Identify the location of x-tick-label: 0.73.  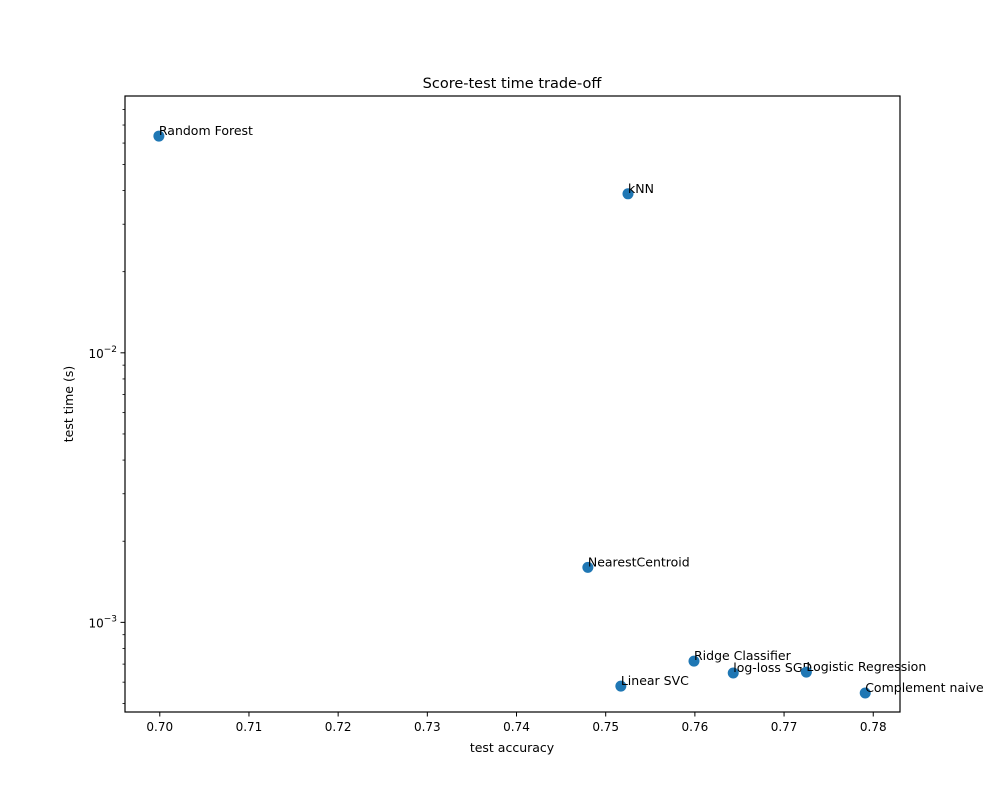
(427, 727).